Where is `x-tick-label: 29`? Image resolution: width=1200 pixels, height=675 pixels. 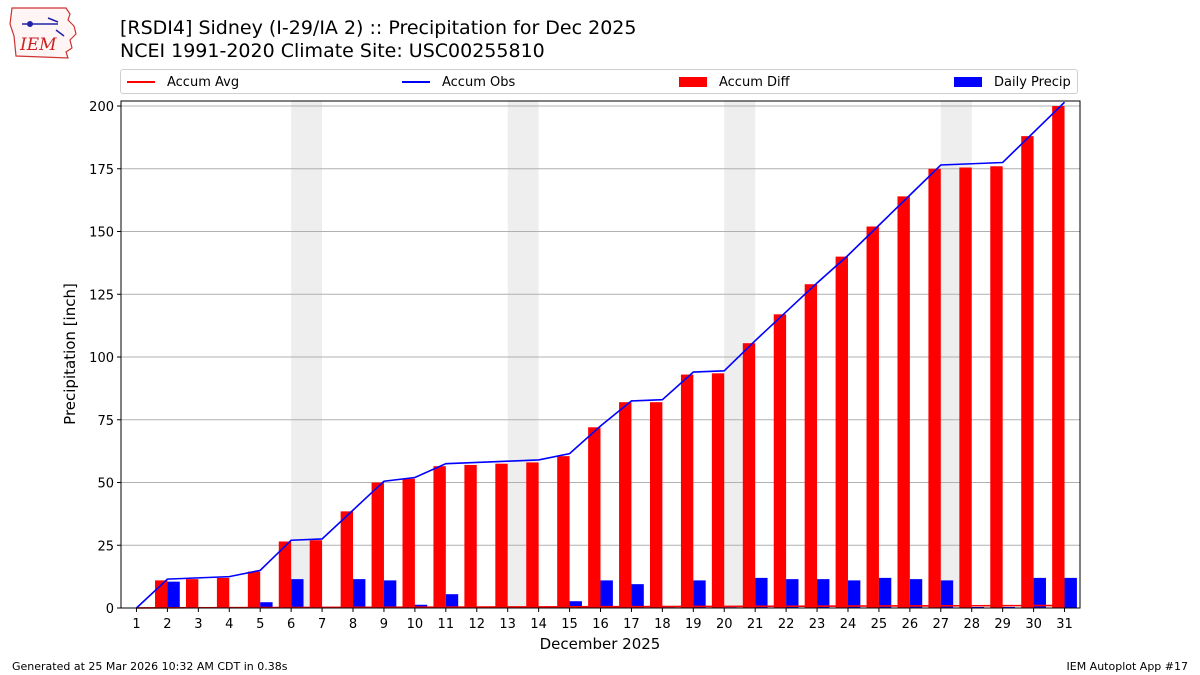
x-tick-label: 29 is located at coordinates (1002, 624).